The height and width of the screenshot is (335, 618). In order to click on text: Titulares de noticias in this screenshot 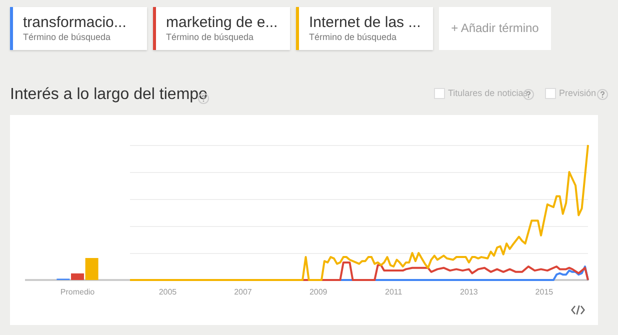, I will do `click(488, 93)`.